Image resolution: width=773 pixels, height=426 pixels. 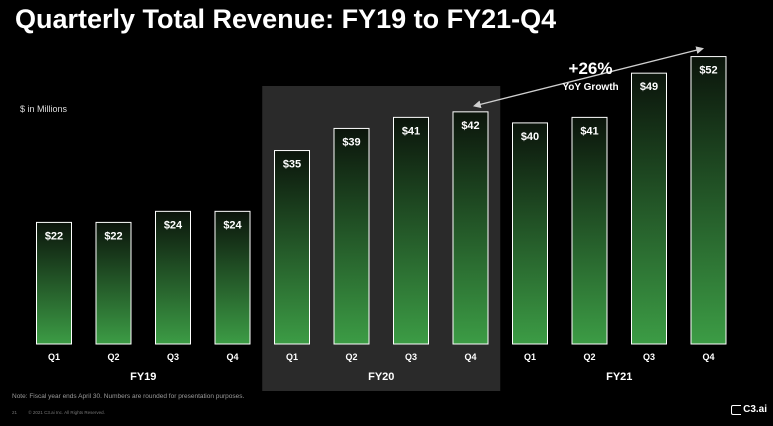 I want to click on units-label: $ in Millions, so click(x=44, y=109).